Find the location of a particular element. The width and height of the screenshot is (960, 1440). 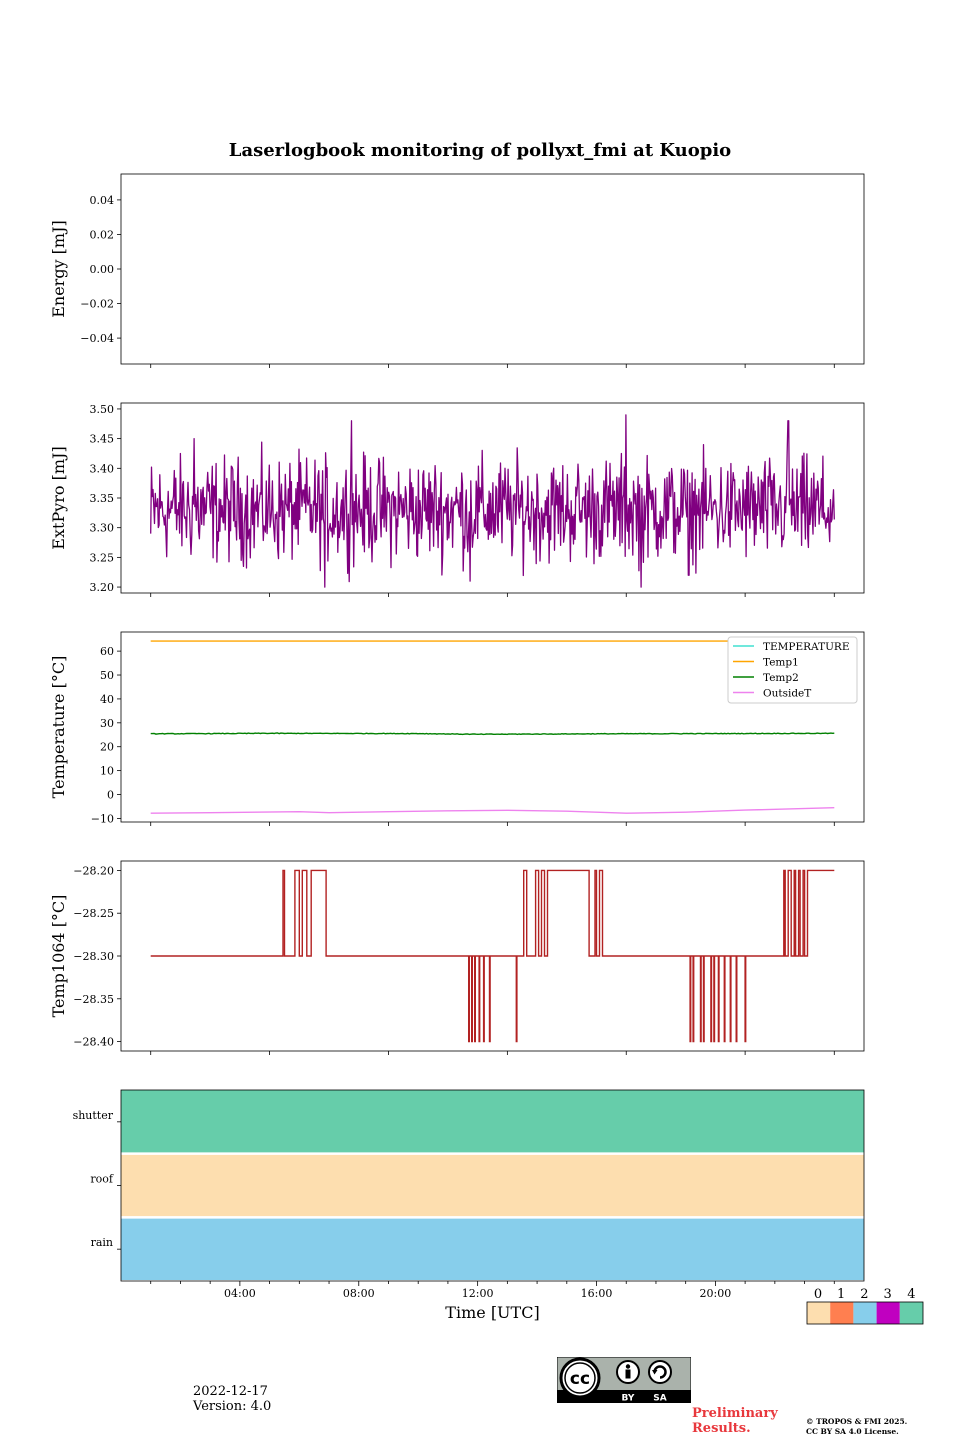

y-tick-label: 3.45 is located at coordinates (102, 439).